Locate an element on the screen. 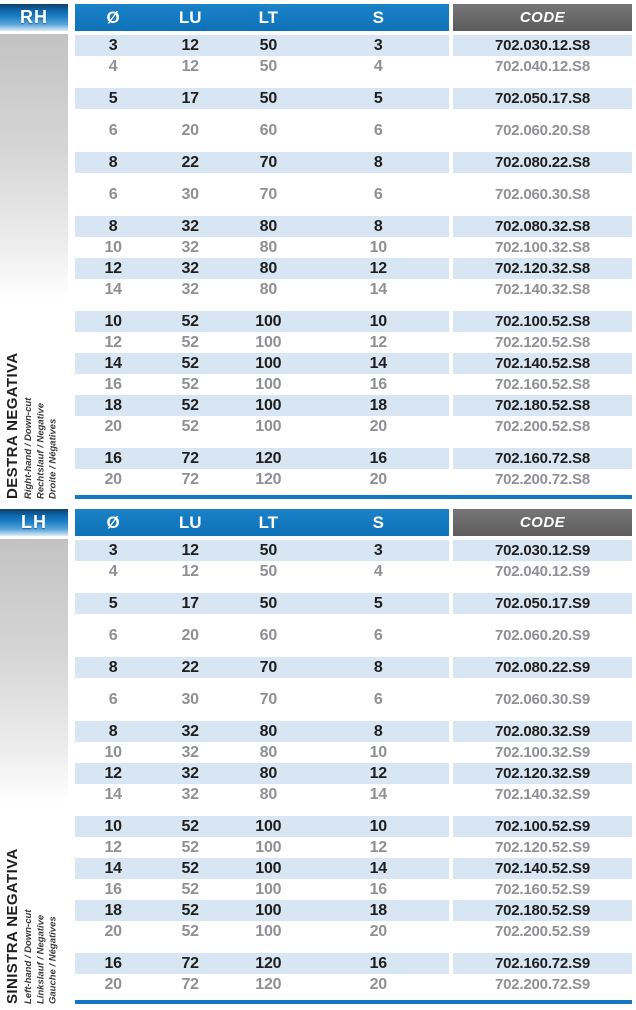 The width and height of the screenshot is (636, 1010). cell-s: 4 is located at coordinates (378, 66).